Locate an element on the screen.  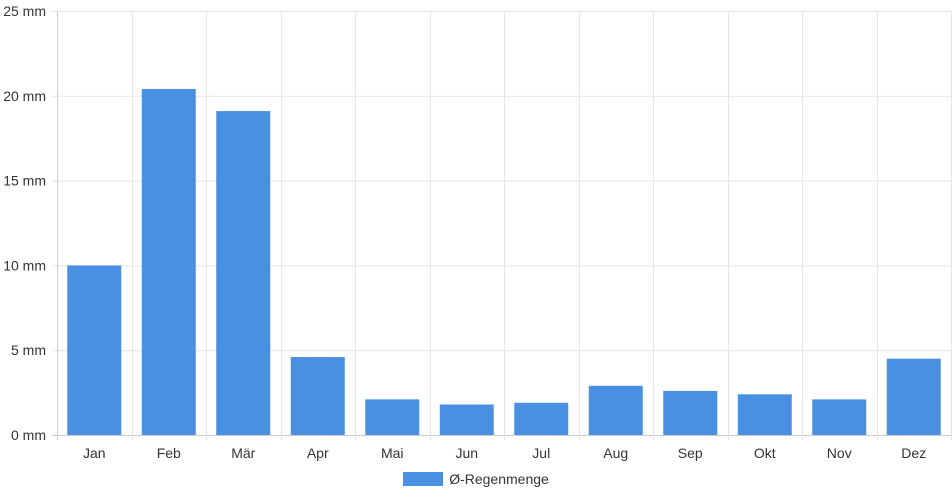
x-tick-label: Dez is located at coordinates (913, 453).